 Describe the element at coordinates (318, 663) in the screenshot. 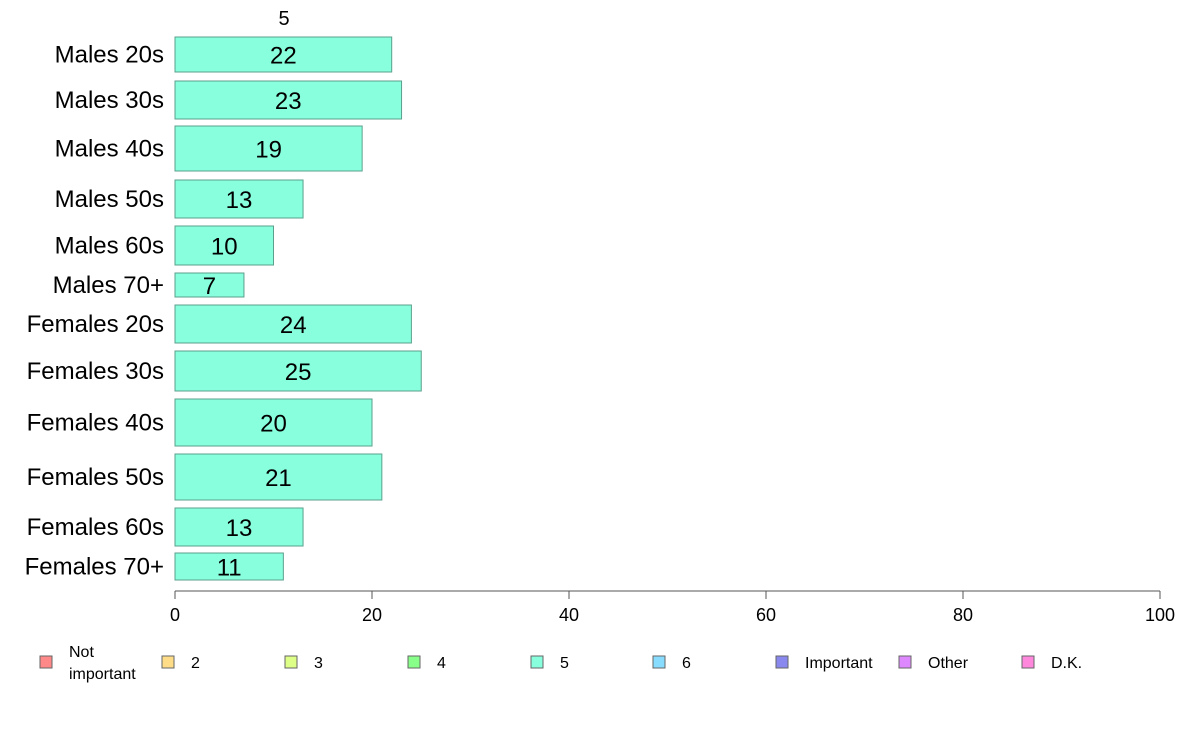

I see `legend-label: 3` at that location.